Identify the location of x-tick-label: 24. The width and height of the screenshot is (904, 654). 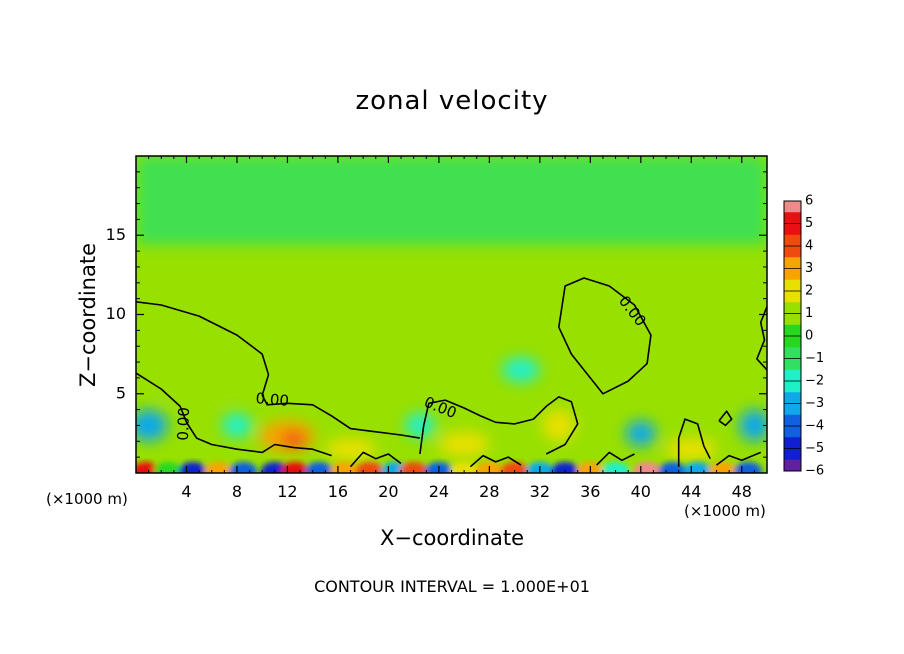
(439, 491).